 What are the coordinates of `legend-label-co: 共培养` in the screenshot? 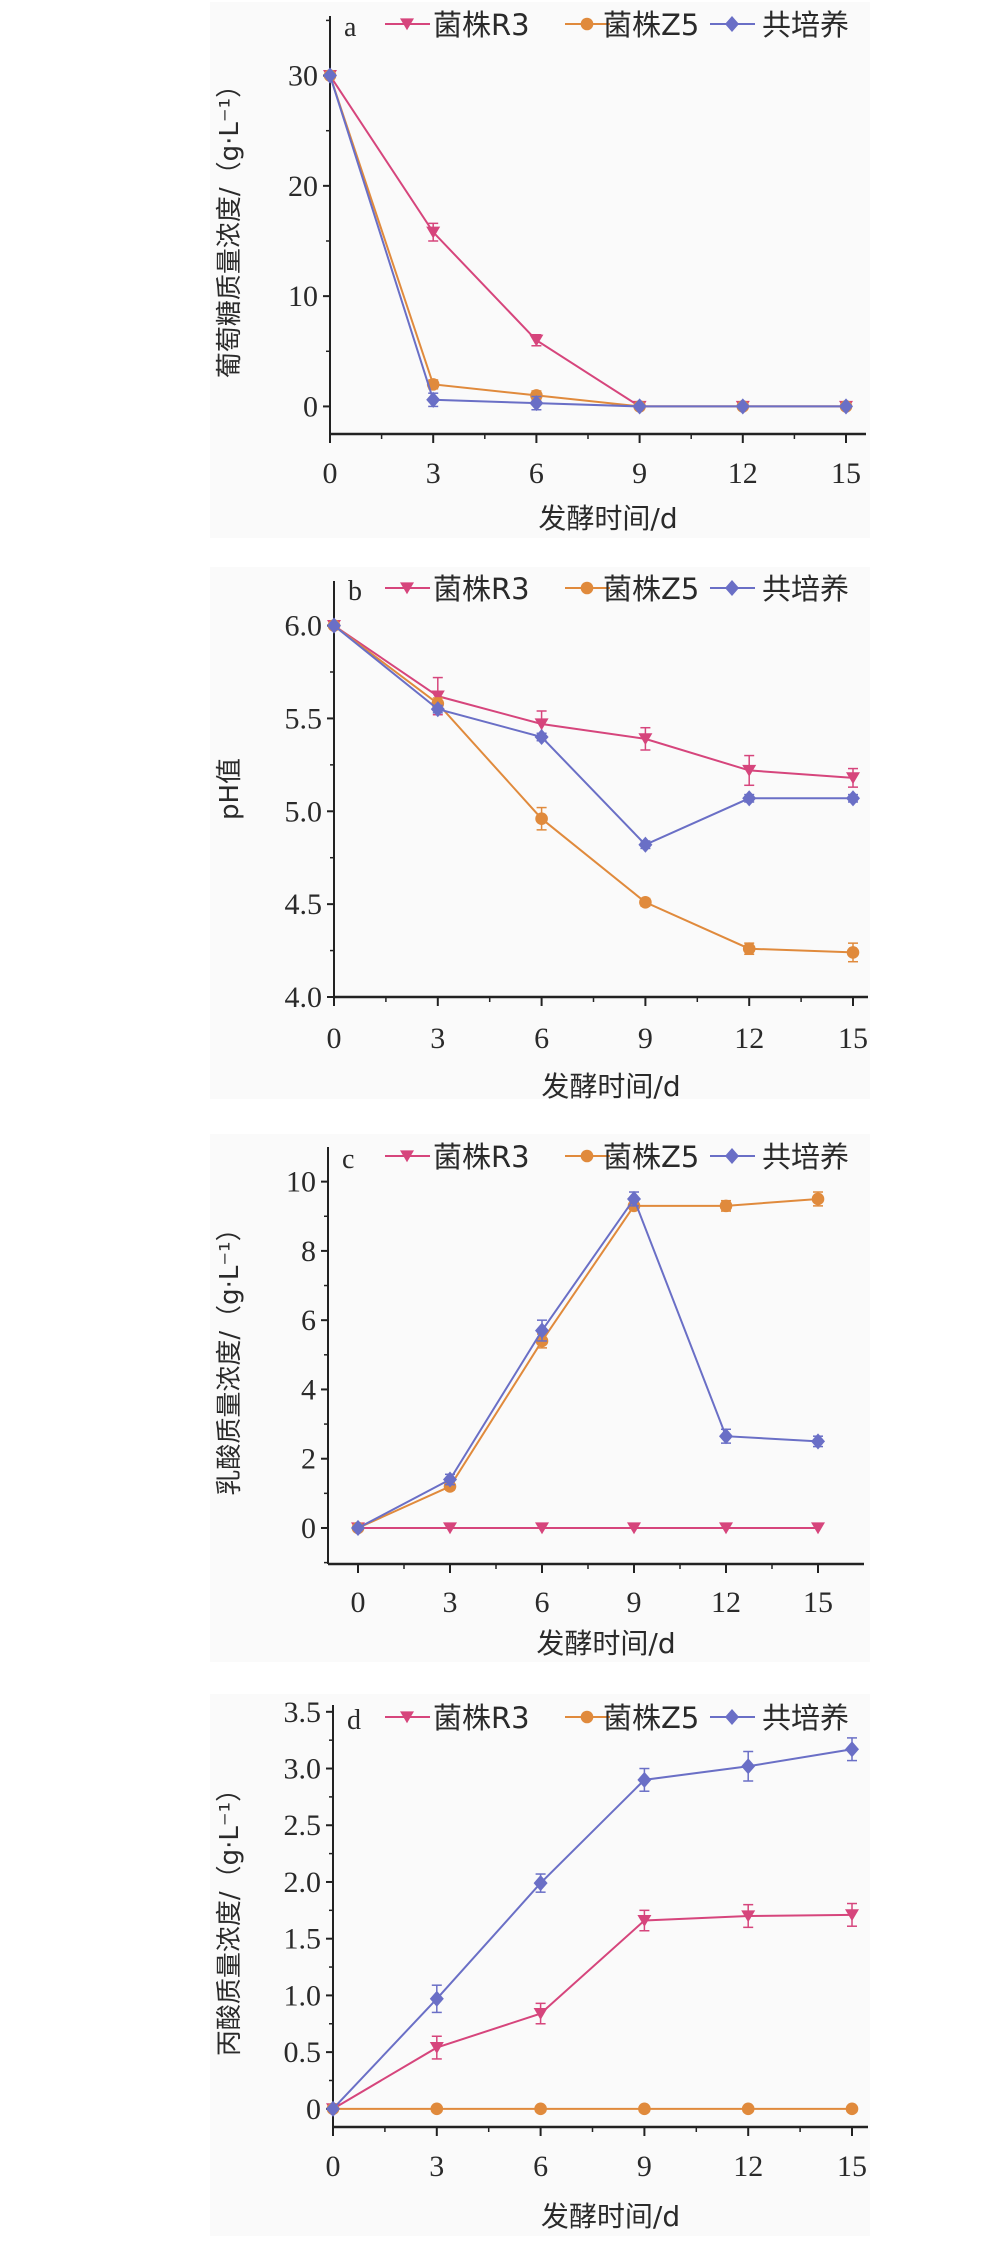 It's located at (805, 589).